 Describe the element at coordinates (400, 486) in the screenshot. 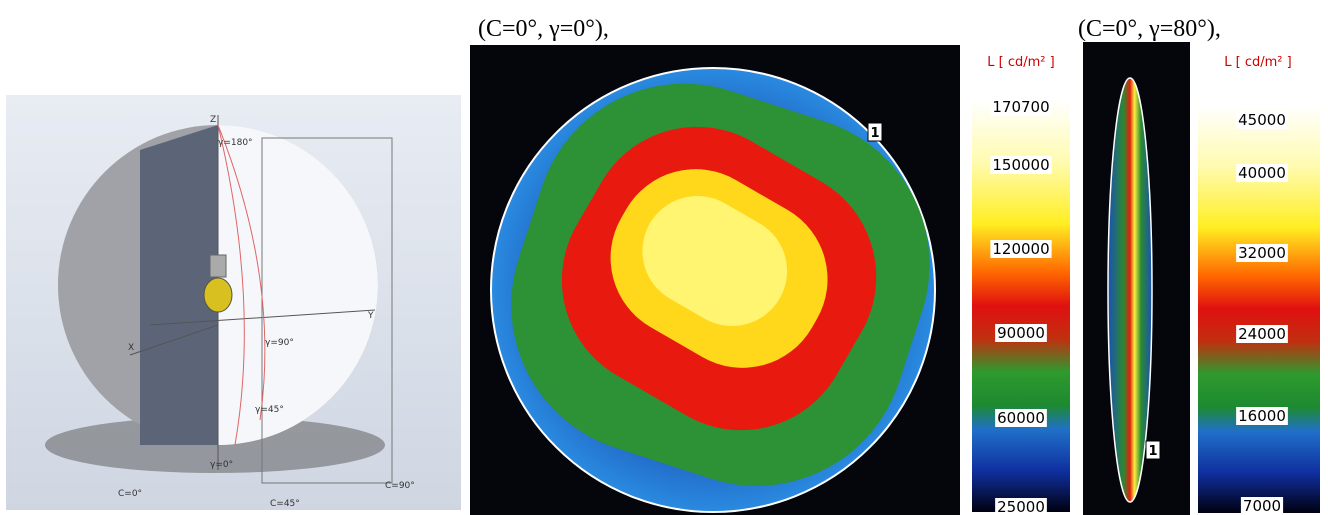

I see `angle-label: C=90°` at that location.